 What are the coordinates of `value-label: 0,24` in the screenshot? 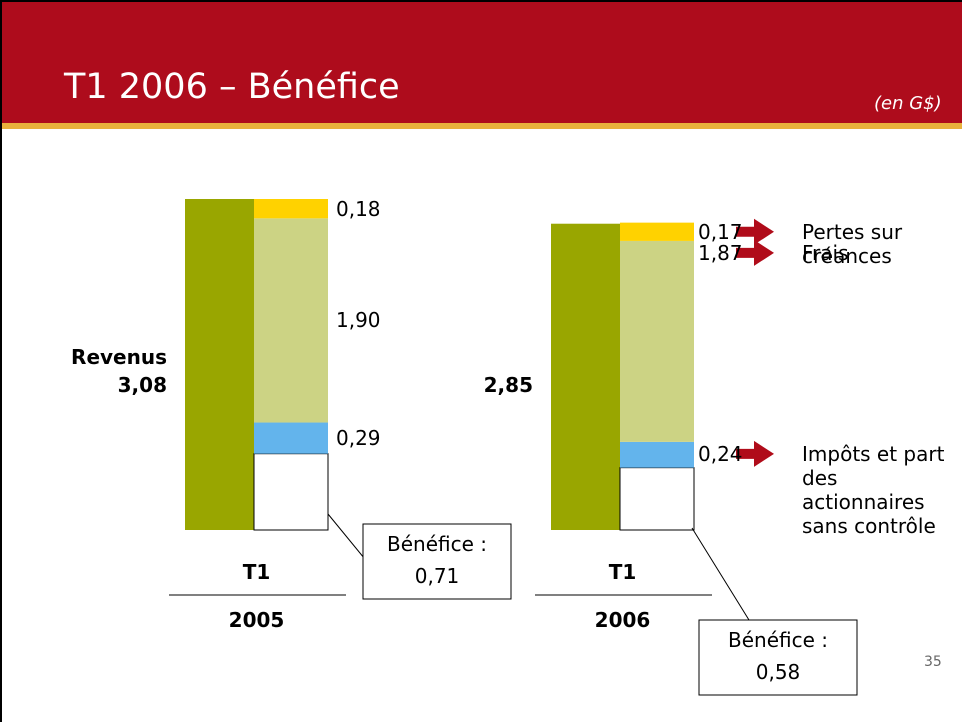 It's located at (720, 453).